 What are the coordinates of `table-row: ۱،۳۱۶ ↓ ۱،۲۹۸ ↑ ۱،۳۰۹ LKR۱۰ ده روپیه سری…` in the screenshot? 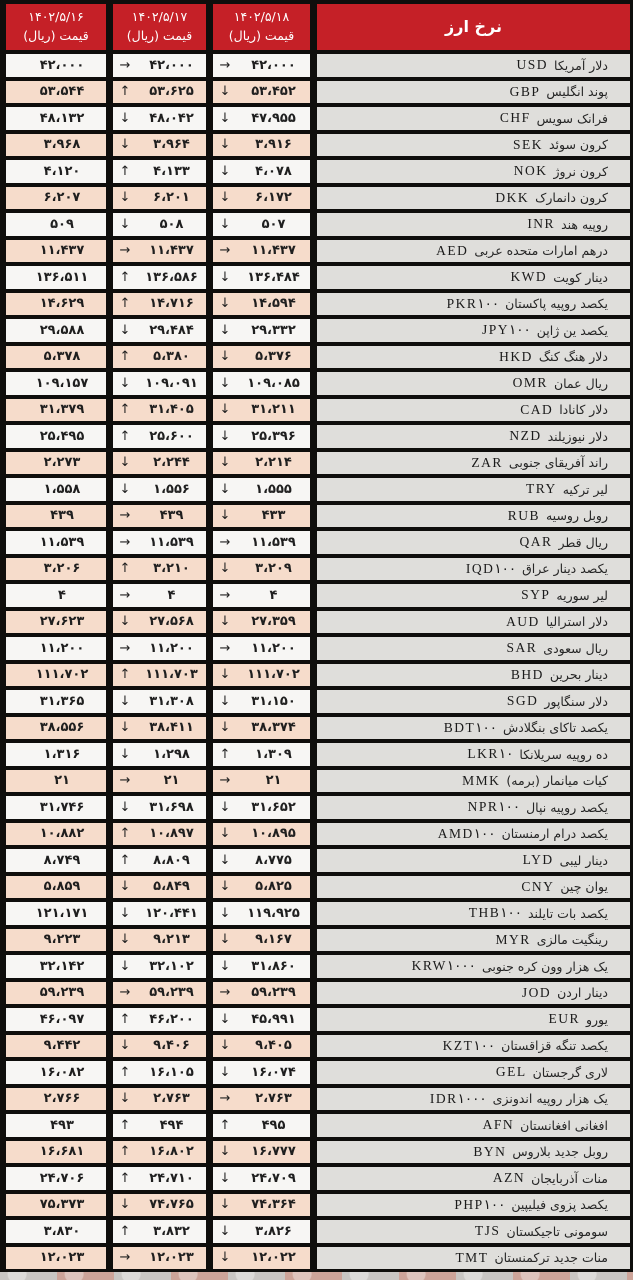 It's located at (318, 754).